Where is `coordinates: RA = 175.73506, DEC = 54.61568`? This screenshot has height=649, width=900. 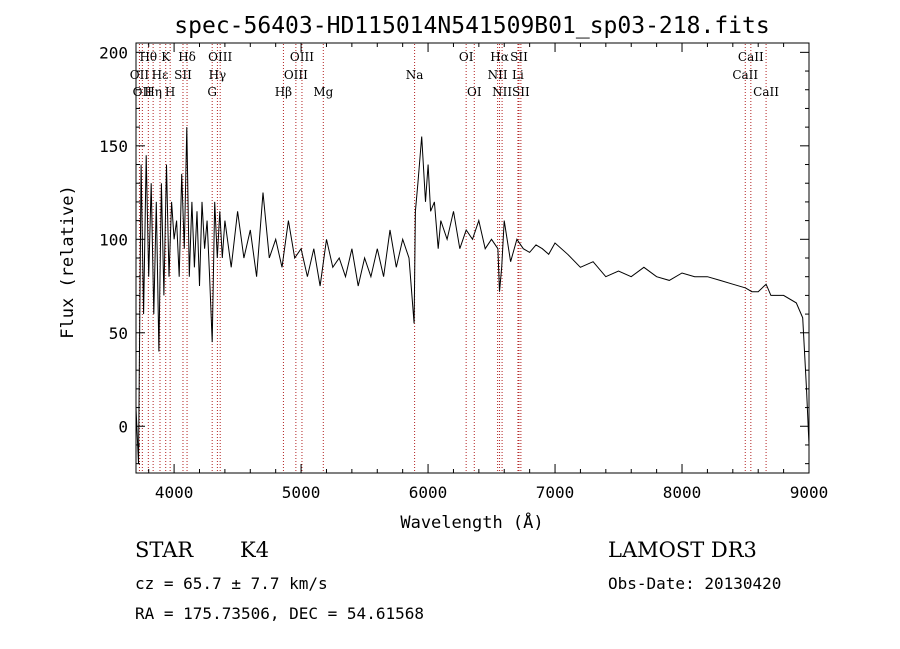
coordinates: RA = 175.73506, DEC = 54.61568 is located at coordinates (279, 613).